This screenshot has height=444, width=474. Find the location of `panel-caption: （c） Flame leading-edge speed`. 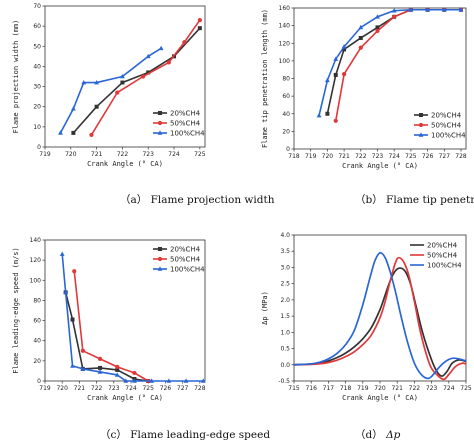

panel-caption: （c） Flame leading-edge speed is located at coordinates (185, 435).